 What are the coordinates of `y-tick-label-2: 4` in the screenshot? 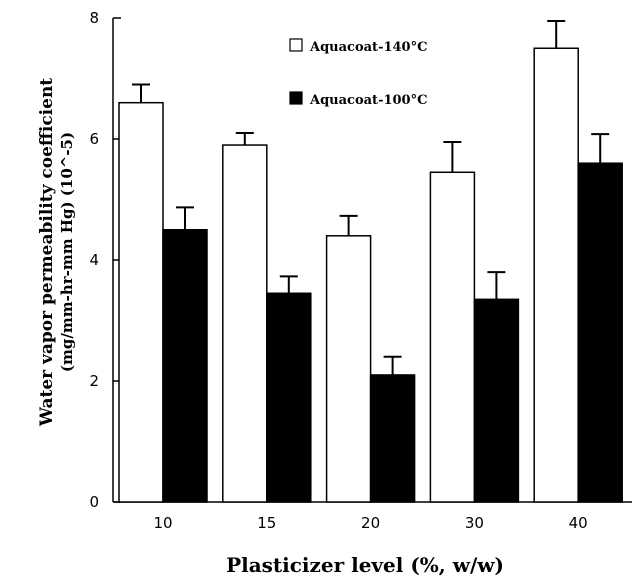 It's located at (94, 260).